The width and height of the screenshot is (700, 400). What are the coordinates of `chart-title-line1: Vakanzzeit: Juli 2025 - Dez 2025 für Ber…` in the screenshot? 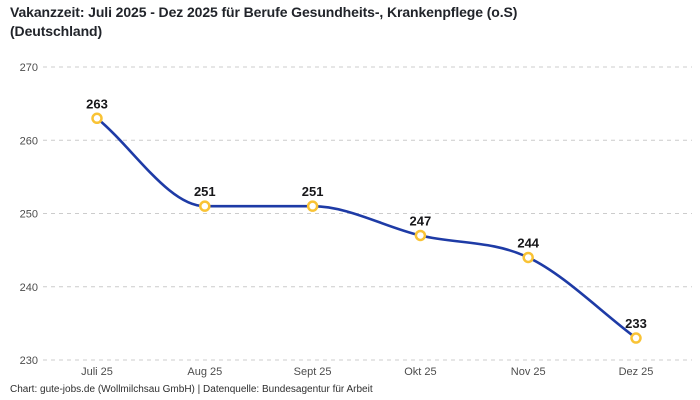 It's located at (264, 12).